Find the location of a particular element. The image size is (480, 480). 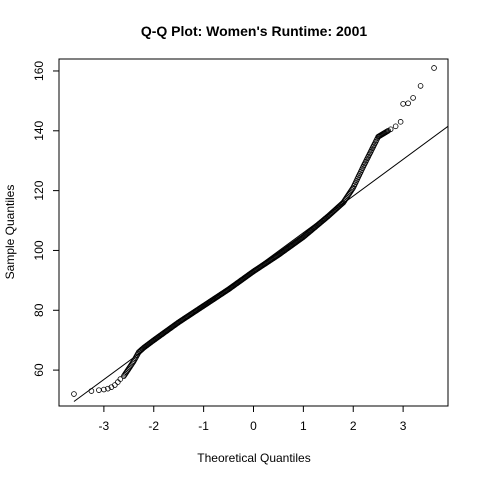

y-tick-label: 100 is located at coordinates (39, 250).